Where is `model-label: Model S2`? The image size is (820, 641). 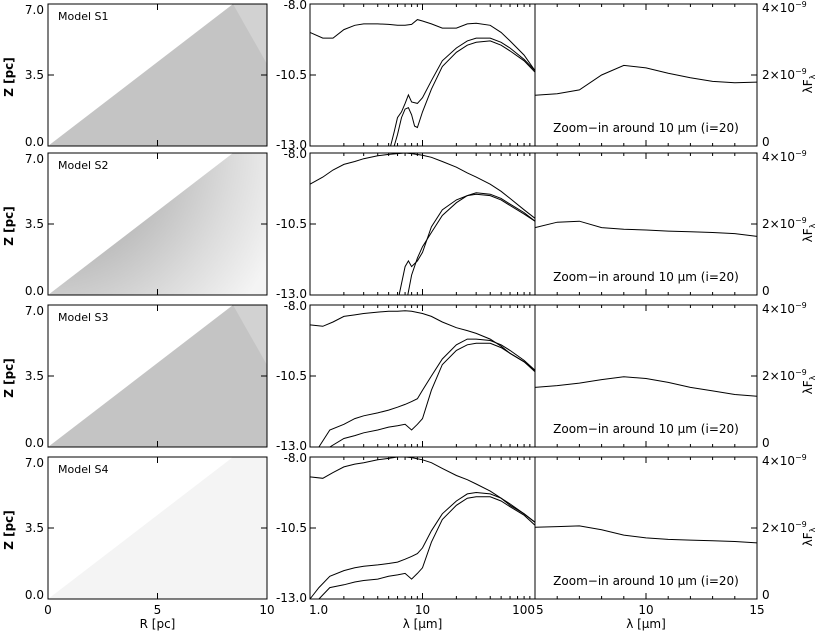
model-label: Model S2 is located at coordinates (83, 165).